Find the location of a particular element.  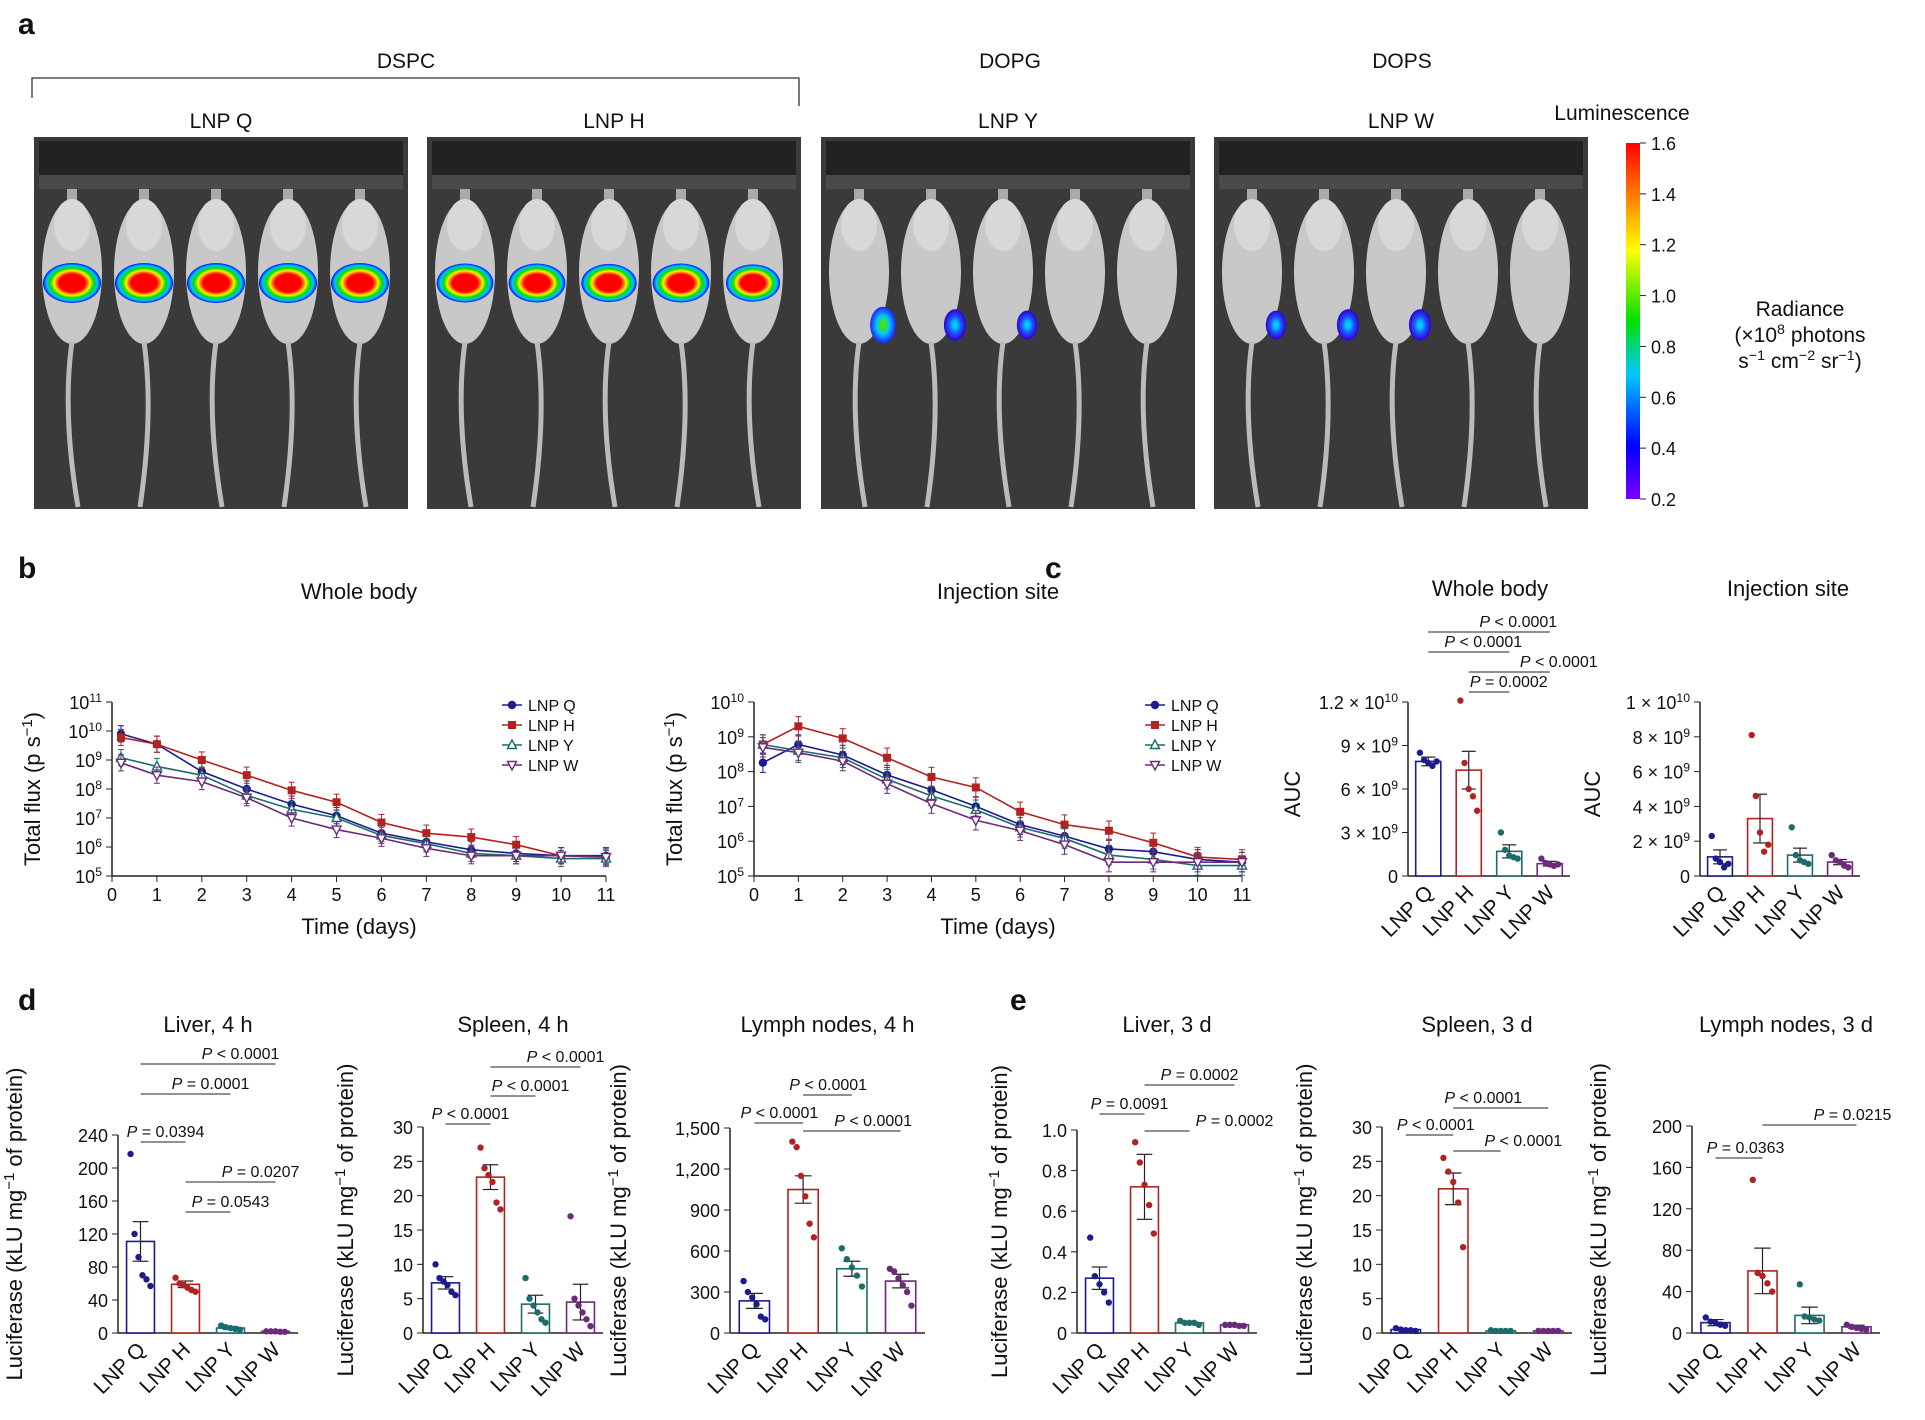

x-tick-label: 5 is located at coordinates (337, 895).